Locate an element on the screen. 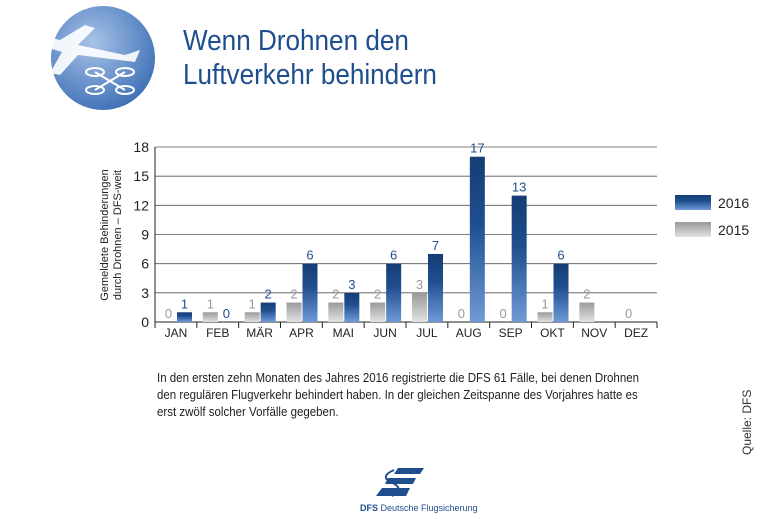 The height and width of the screenshot is (519, 768). data-label-2016: 7 is located at coordinates (435, 245).